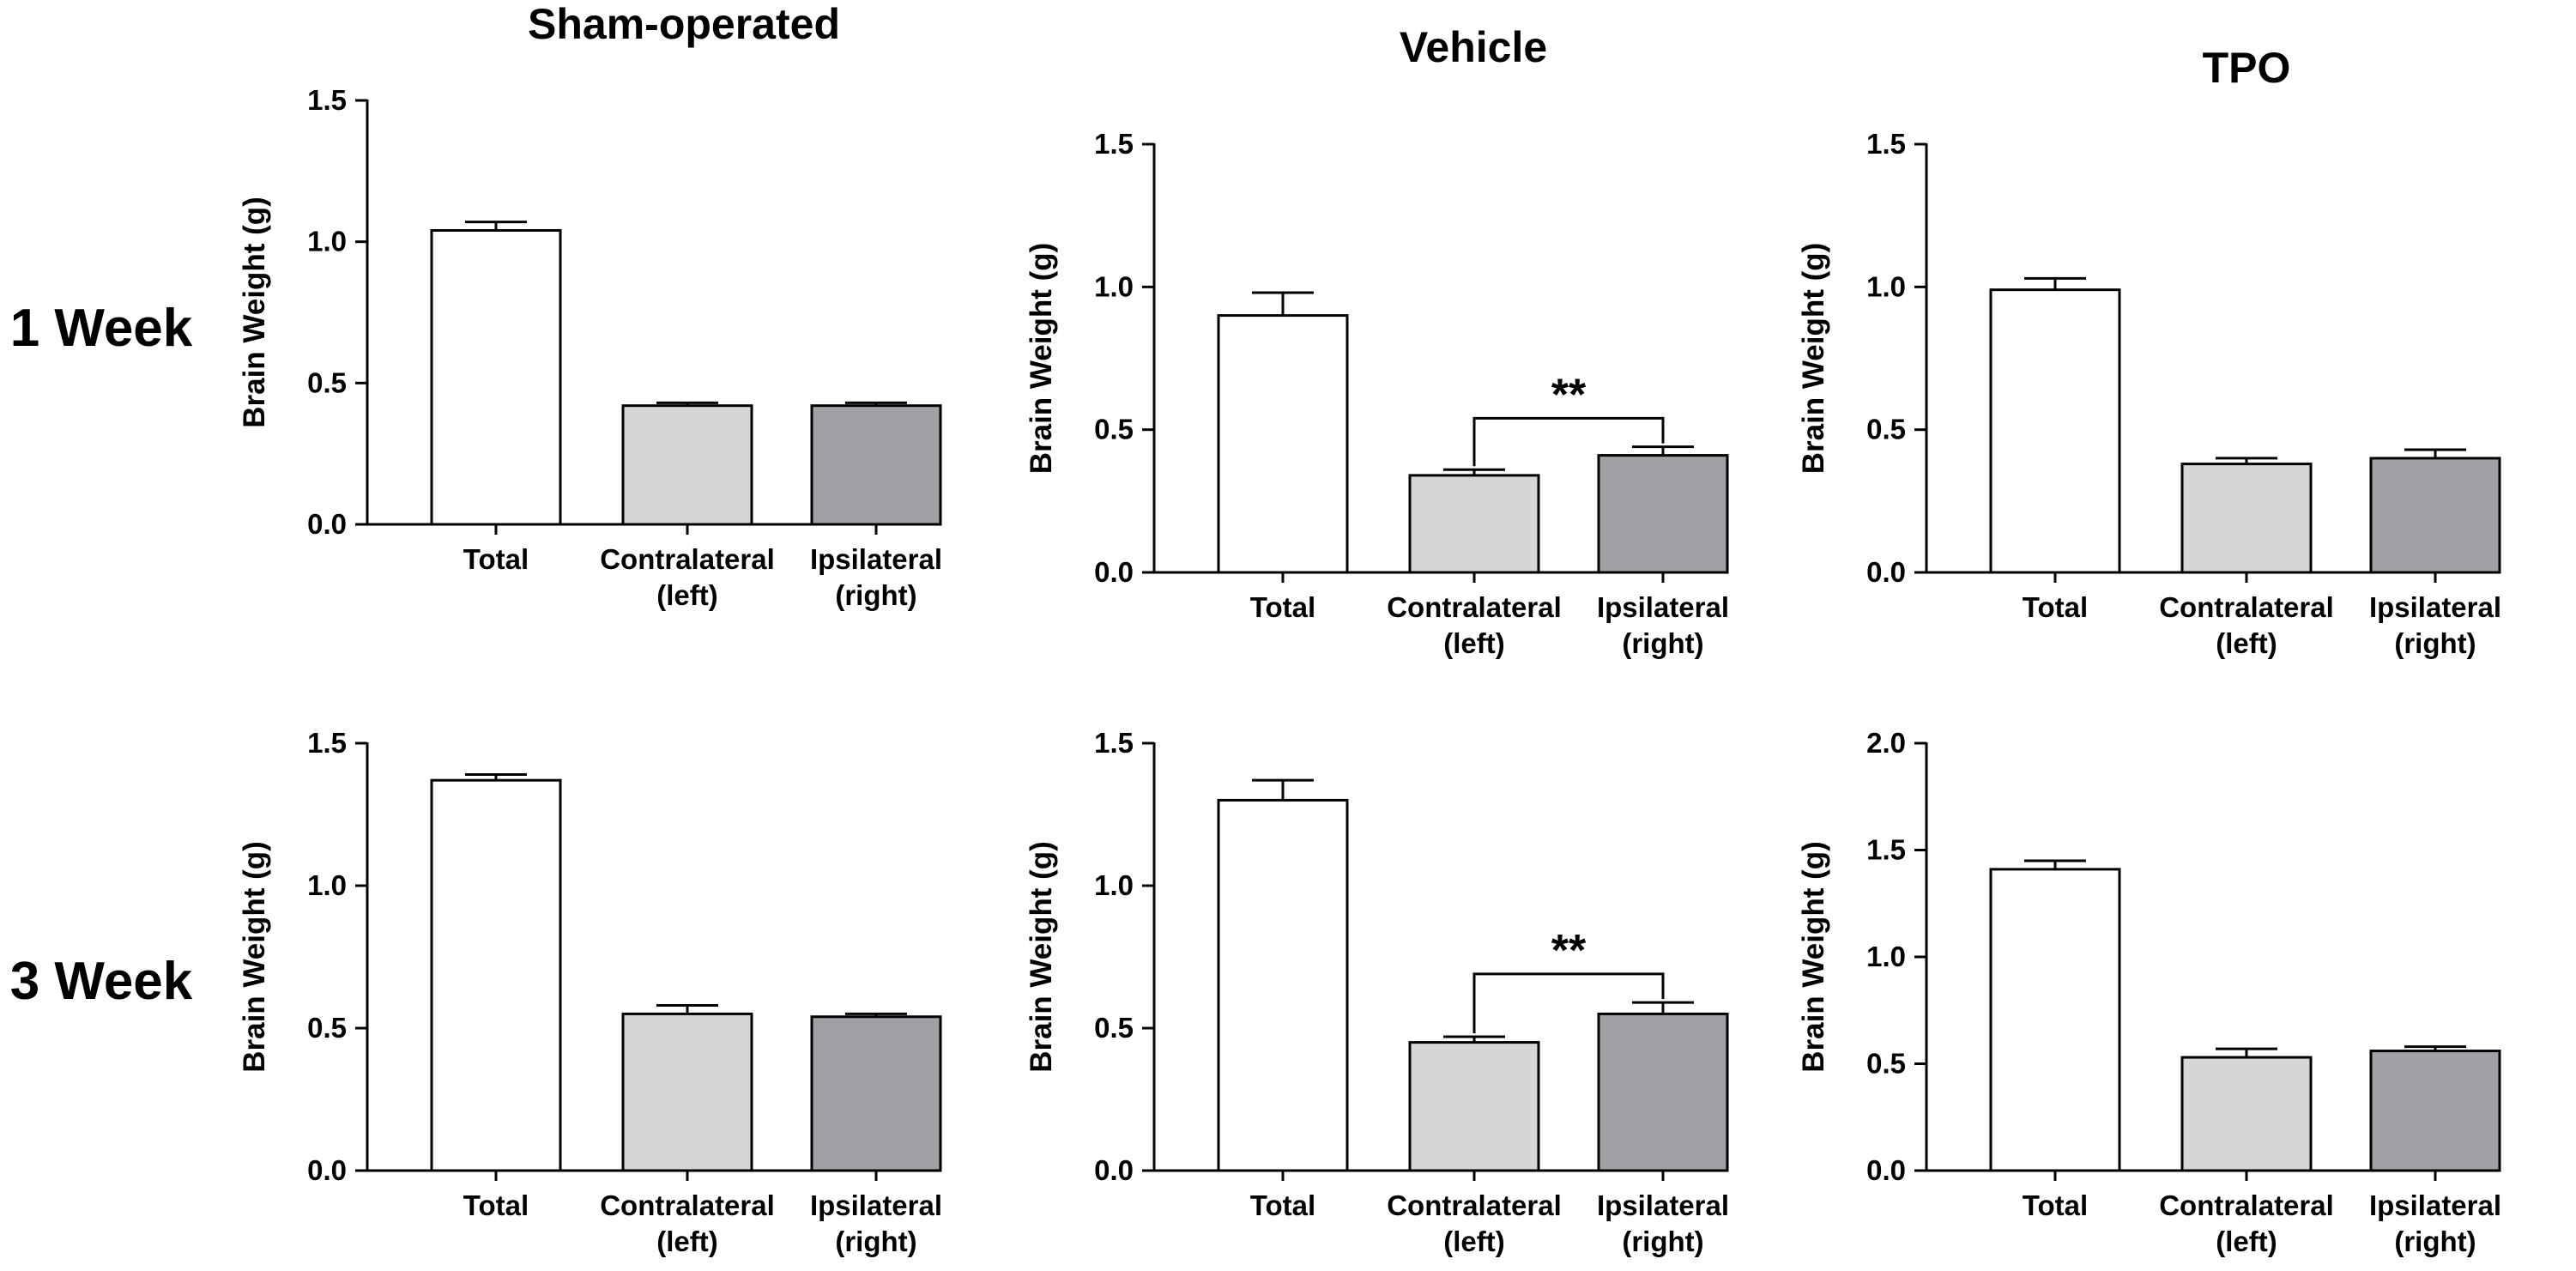 This screenshot has height=1271, width=2576. What do you see at coordinates (101, 329) in the screenshot?
I see `row-label-1-week: 1 Week` at bounding box center [101, 329].